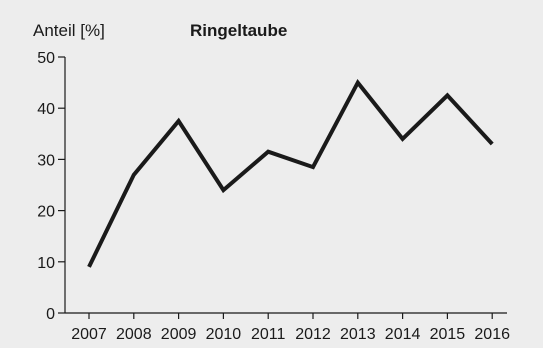  I want to click on y-tick-label: 0, so click(50, 314).